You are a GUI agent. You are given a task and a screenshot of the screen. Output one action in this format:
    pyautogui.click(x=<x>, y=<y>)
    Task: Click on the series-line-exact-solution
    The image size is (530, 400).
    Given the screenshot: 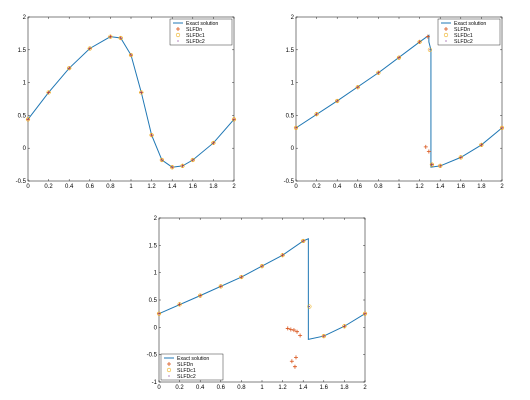 What is the action you would take?
    pyautogui.click(x=399, y=101)
    